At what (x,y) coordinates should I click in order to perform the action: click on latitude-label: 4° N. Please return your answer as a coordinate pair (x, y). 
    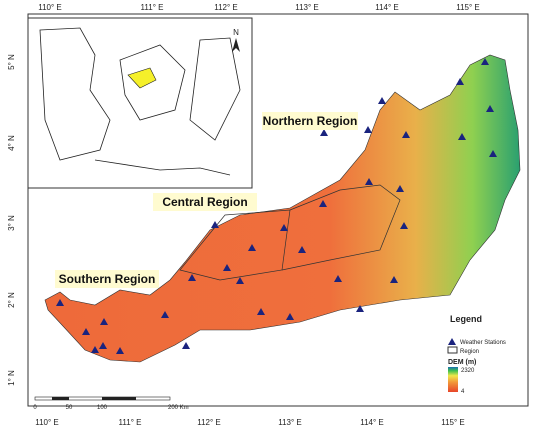
    Looking at the image, I should click on (11, 143).